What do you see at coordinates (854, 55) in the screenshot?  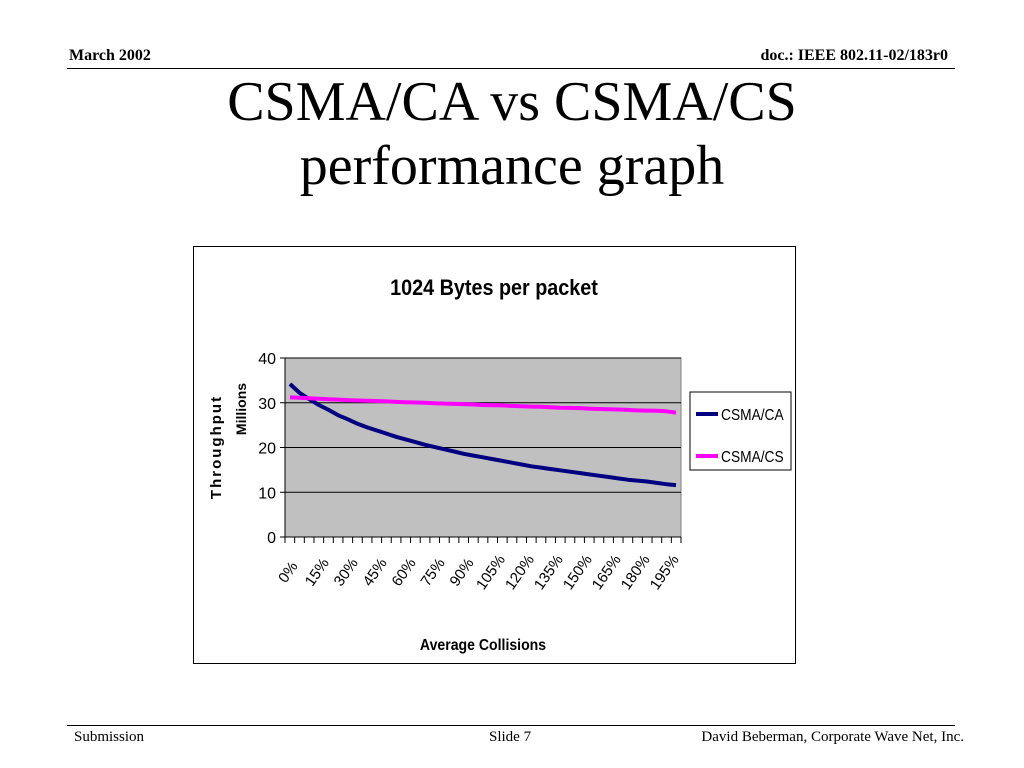 I see `header-doc-id: doc.: IEEE 802.11-02/183r0` at bounding box center [854, 55].